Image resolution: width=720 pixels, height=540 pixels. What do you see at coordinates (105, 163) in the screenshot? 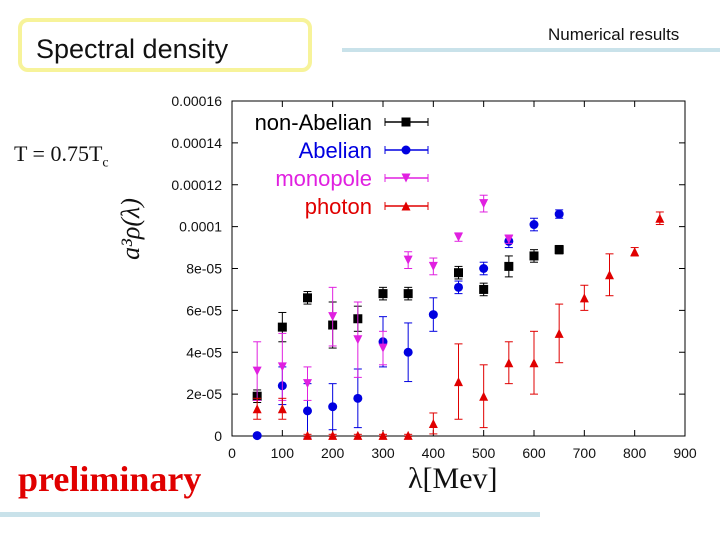
I see `temperature-subscript: c` at bounding box center [105, 163].